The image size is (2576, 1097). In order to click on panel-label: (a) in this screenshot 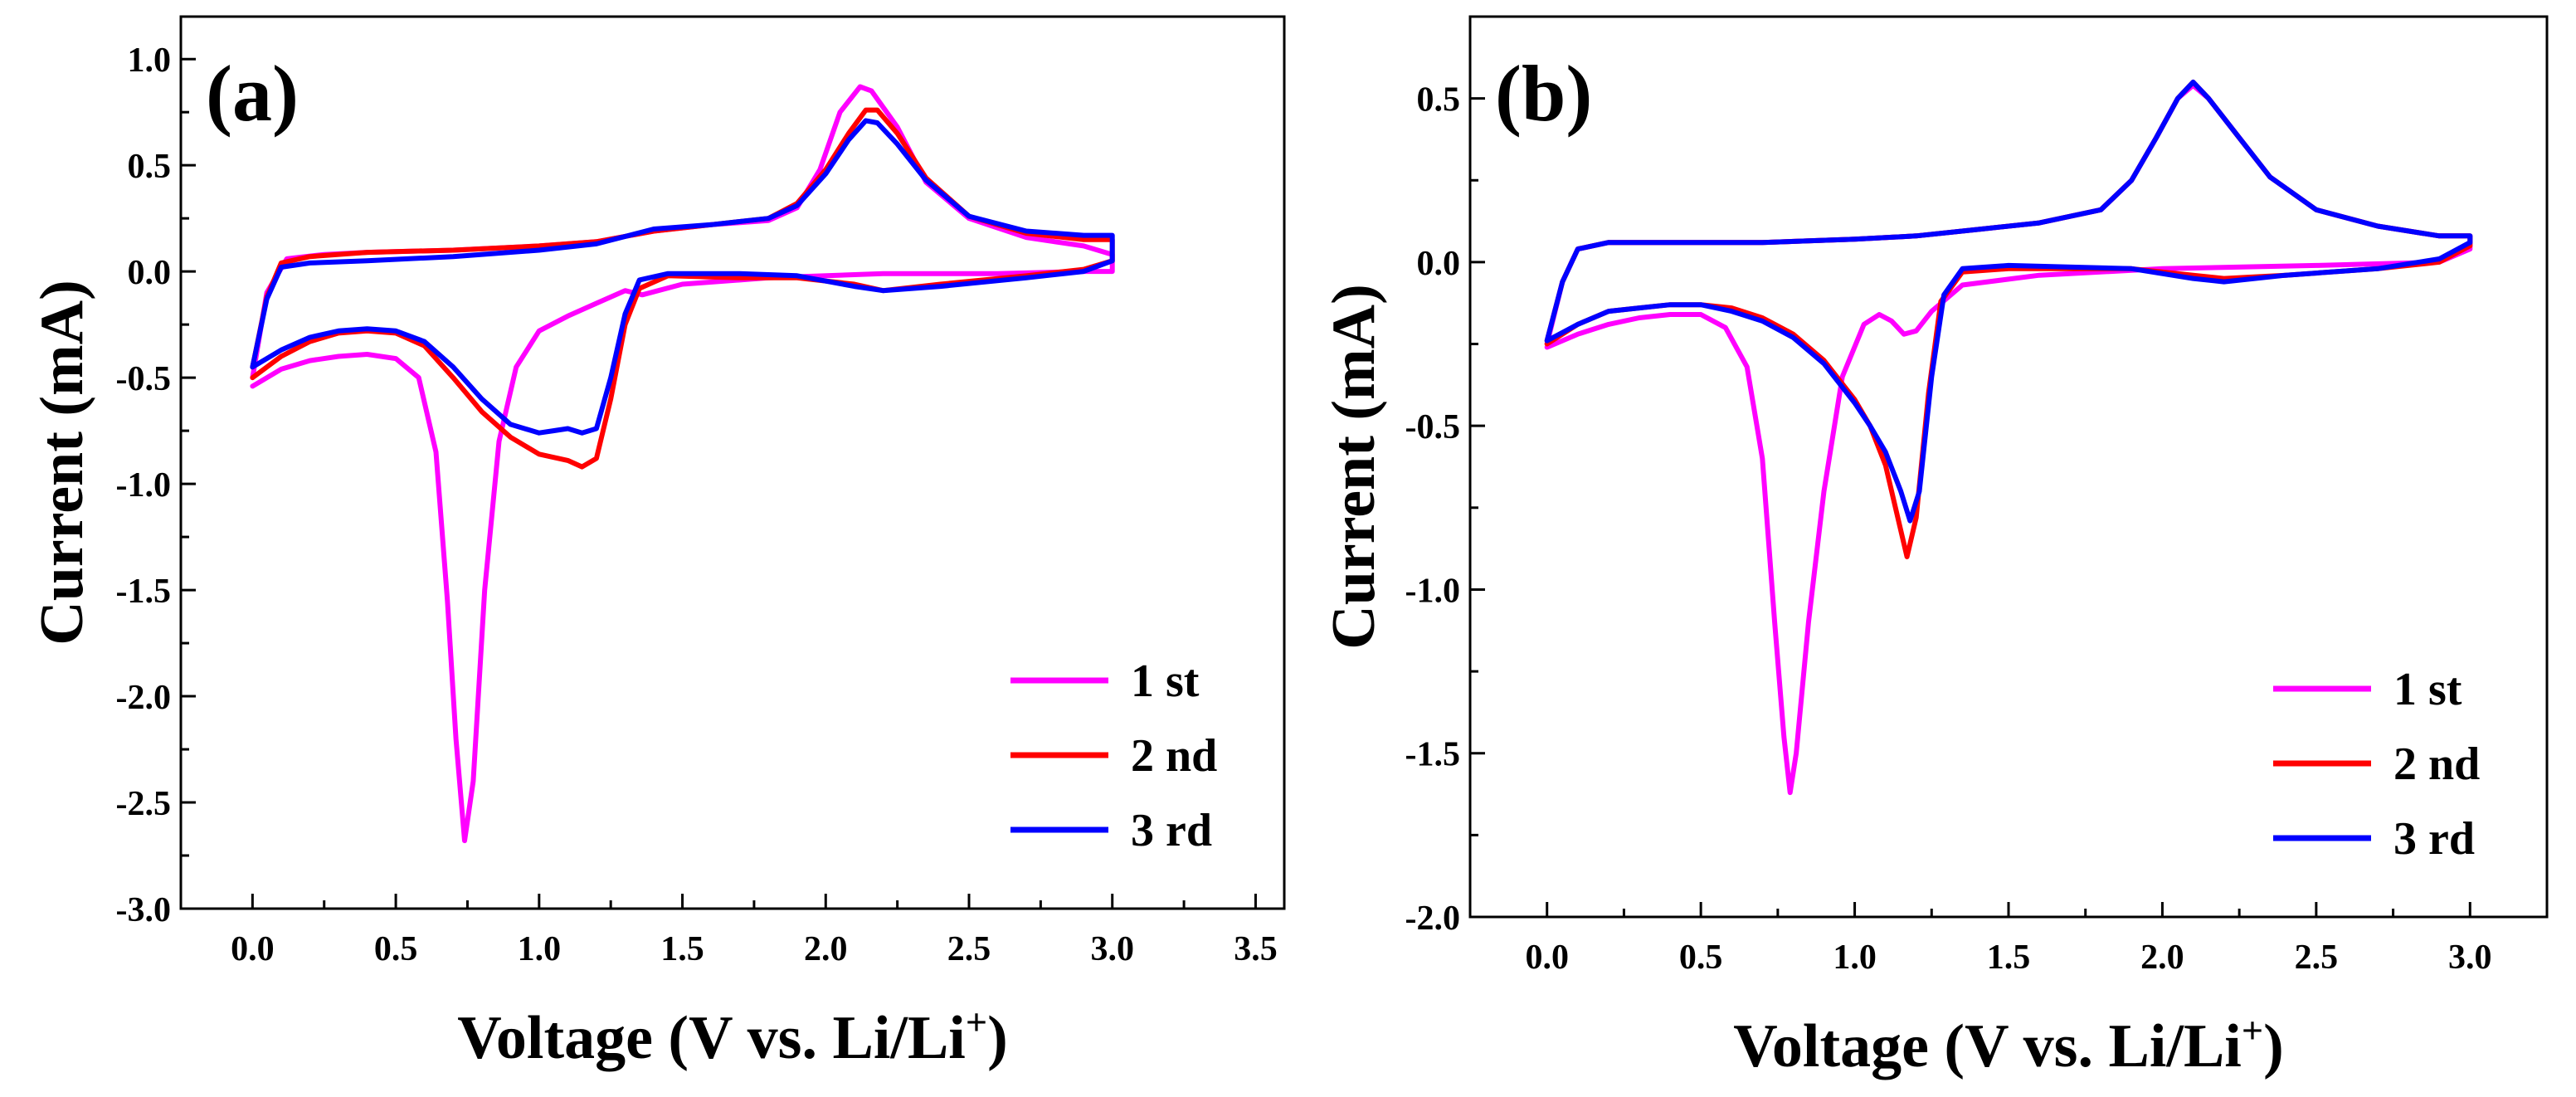, I will do `click(252, 93)`.